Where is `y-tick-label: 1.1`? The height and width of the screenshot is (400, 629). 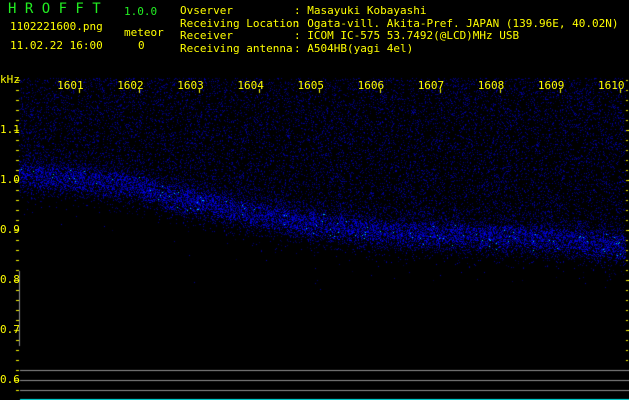
y-tick-label: 1.1 is located at coordinates (10, 129).